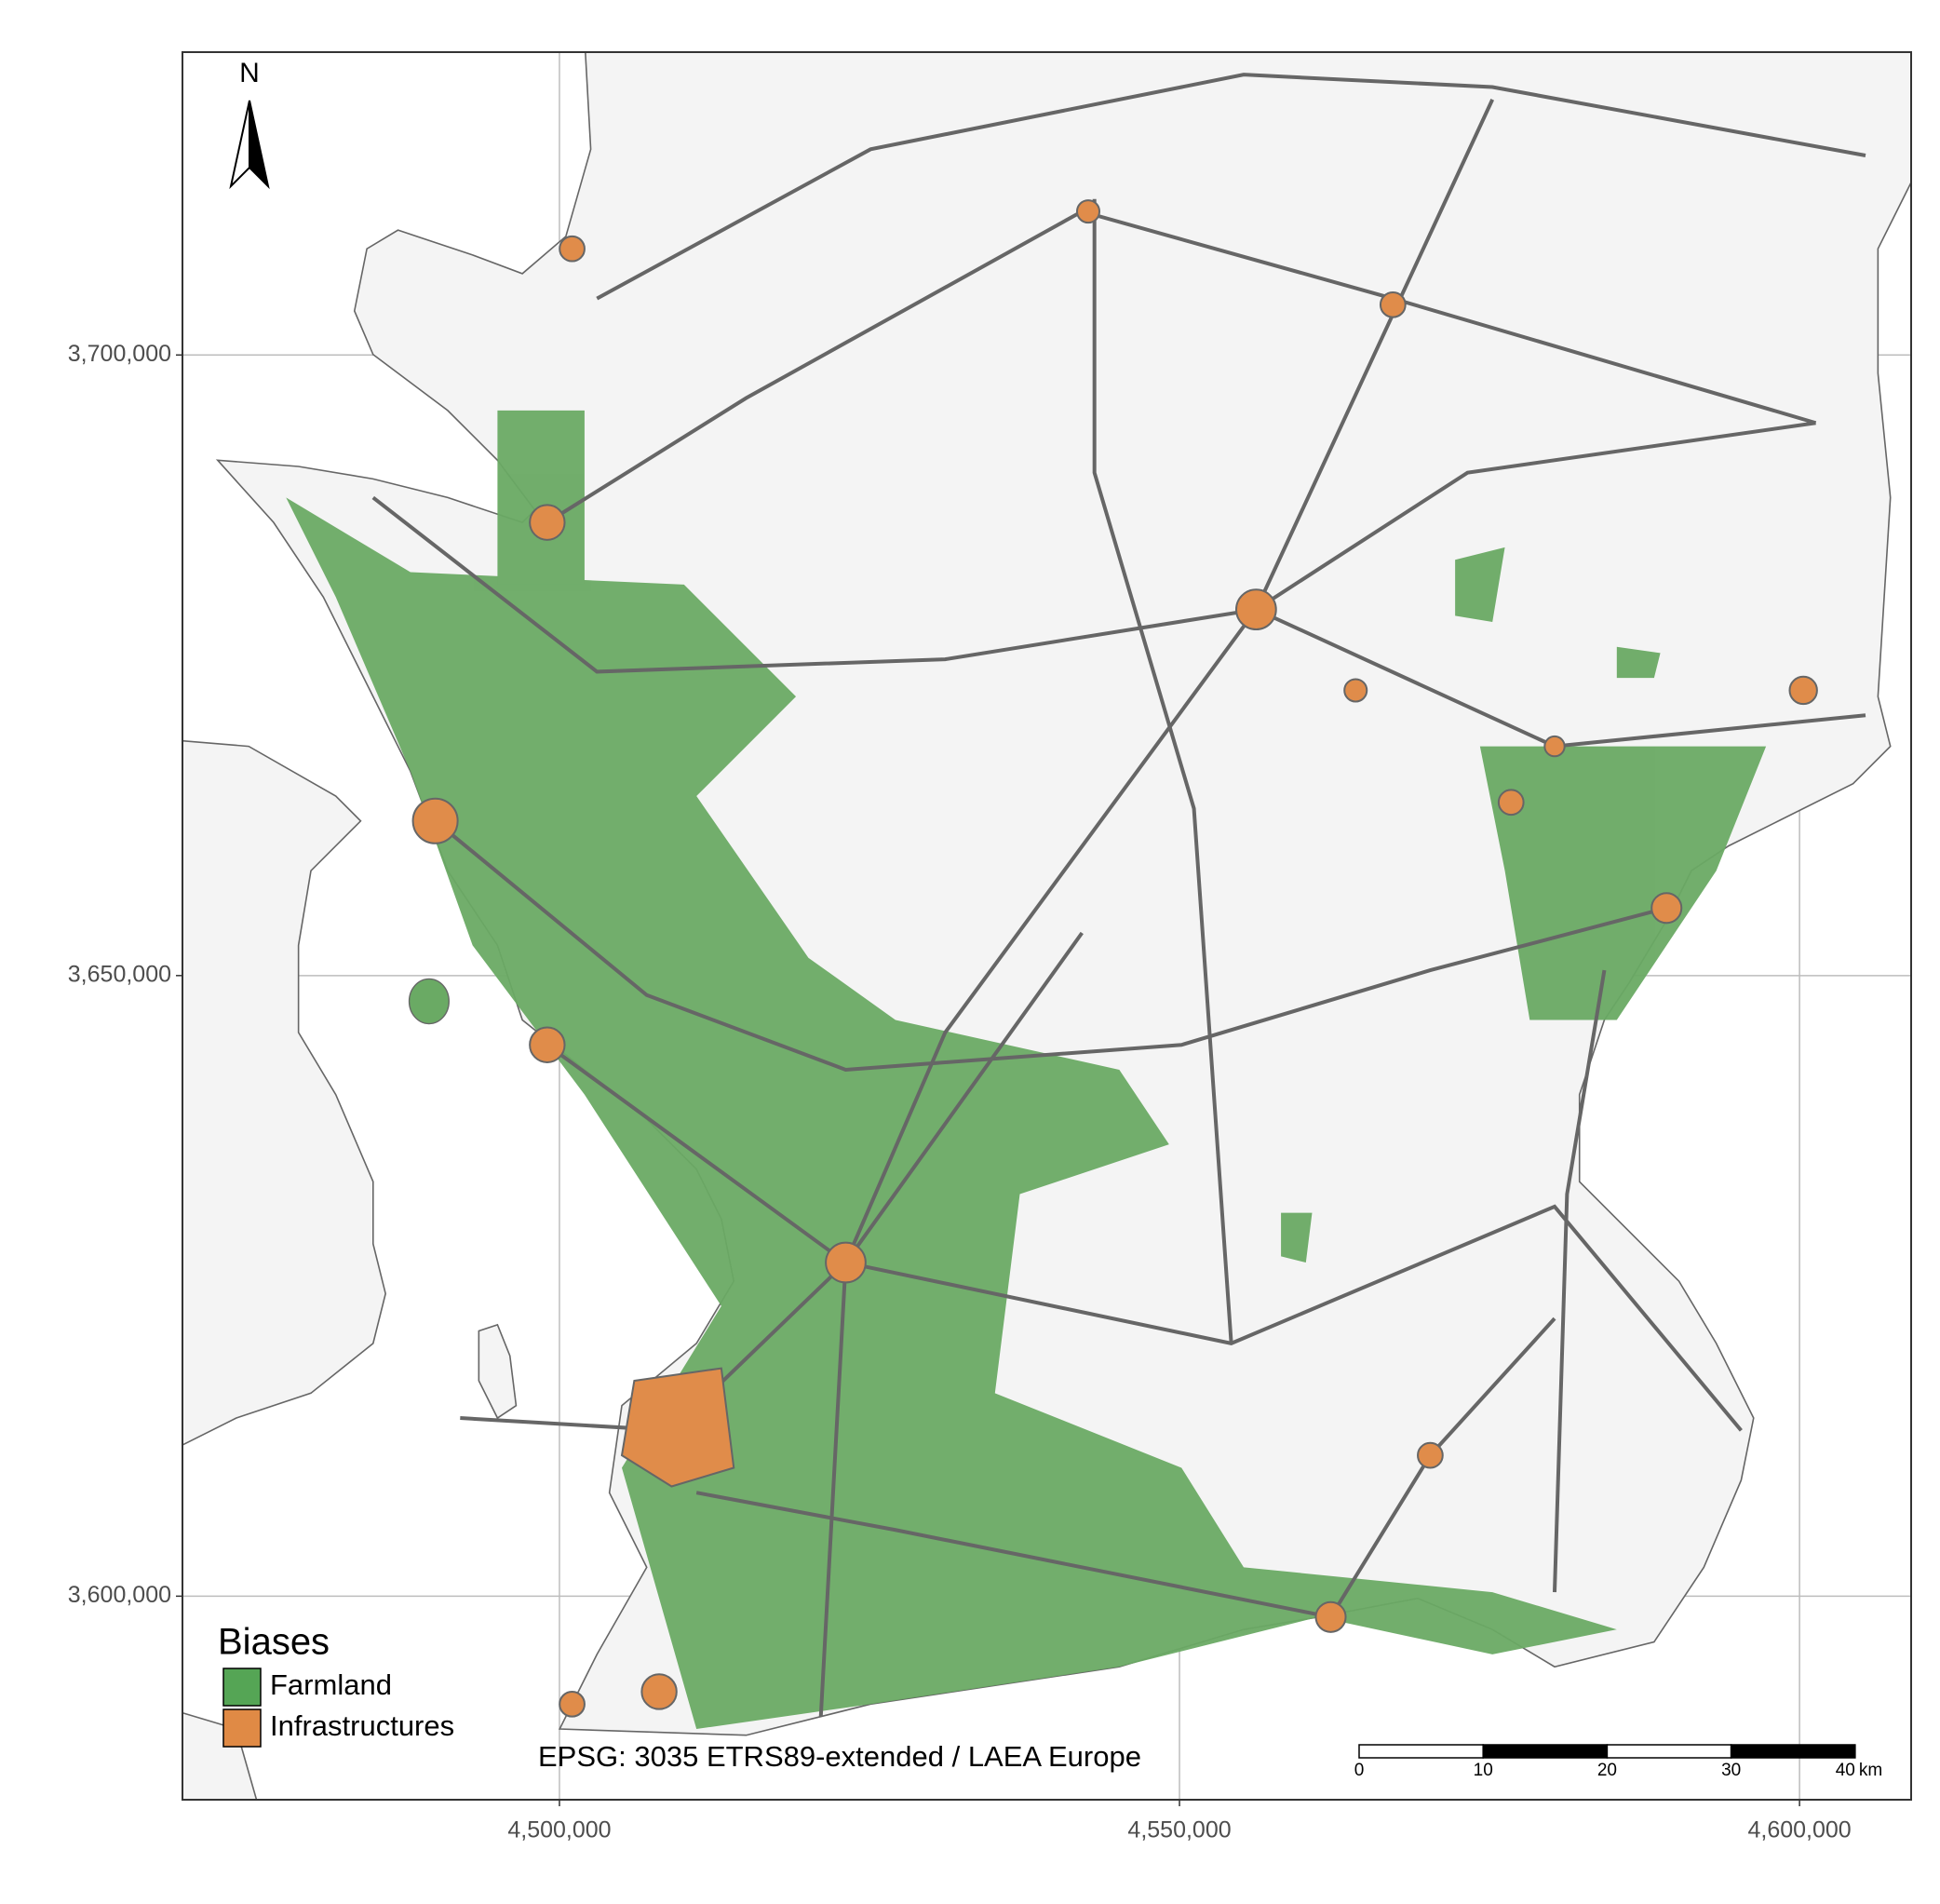 The height and width of the screenshot is (1904, 1940). Describe the element at coordinates (119, 1595) in the screenshot. I see `y-tick-label: 3,600,000` at that location.